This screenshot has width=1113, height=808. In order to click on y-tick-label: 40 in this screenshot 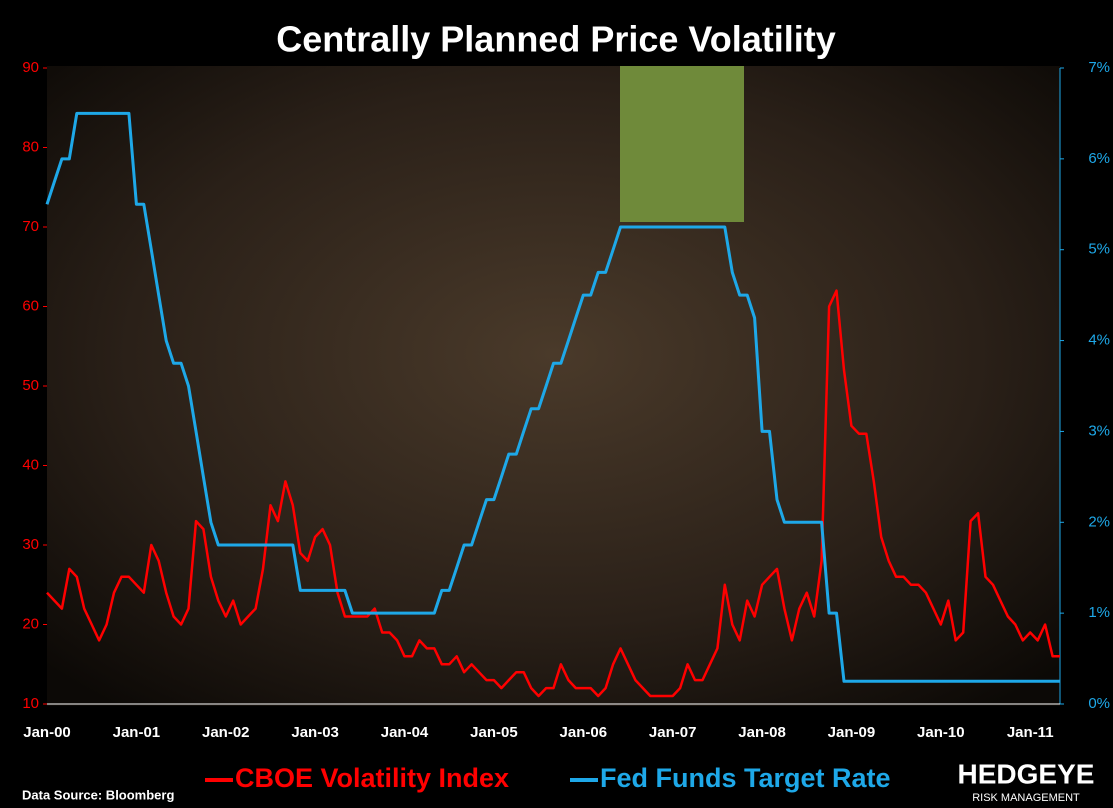, I will do `click(30, 464)`.